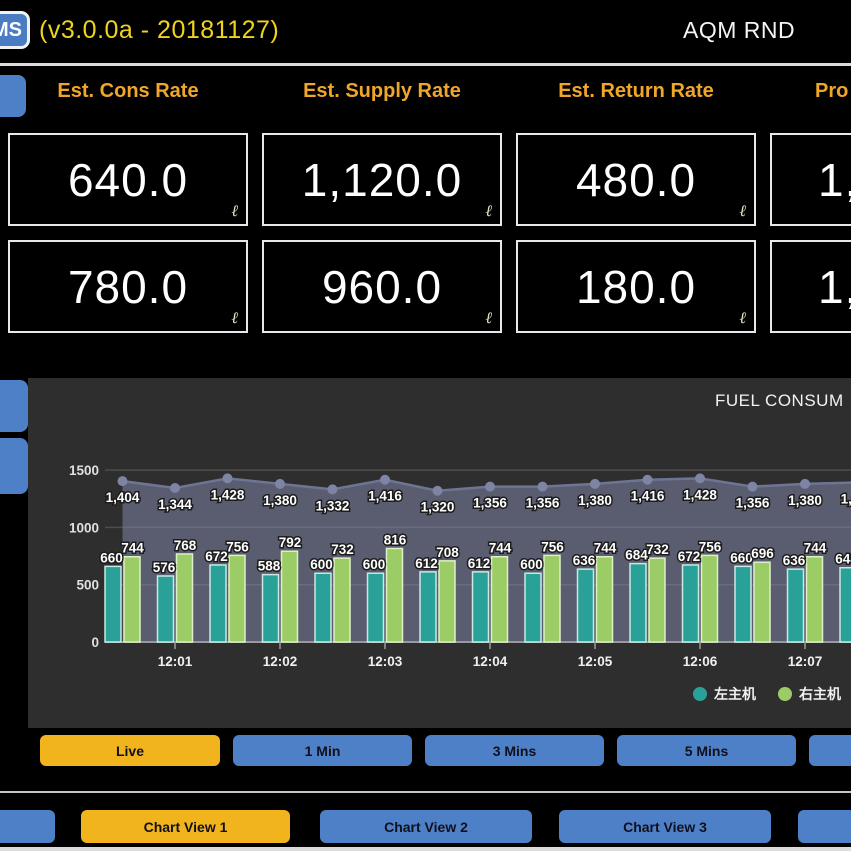 This screenshot has width=851, height=851. I want to click on bottom-edge-line, so click(425, 849).